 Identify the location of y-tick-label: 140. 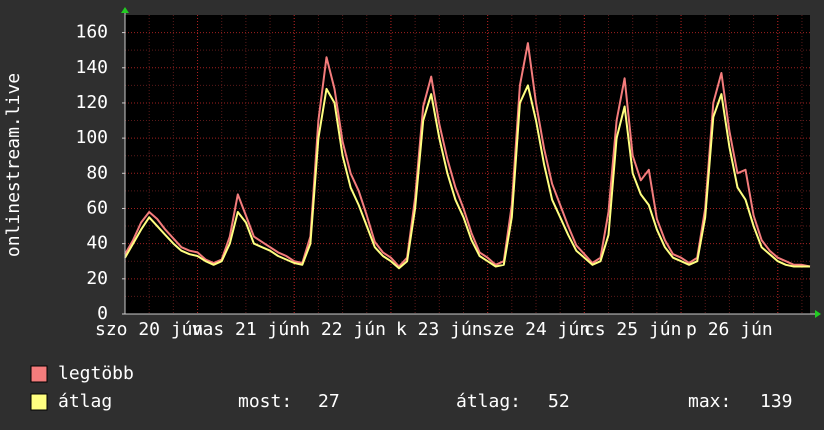
(91, 67).